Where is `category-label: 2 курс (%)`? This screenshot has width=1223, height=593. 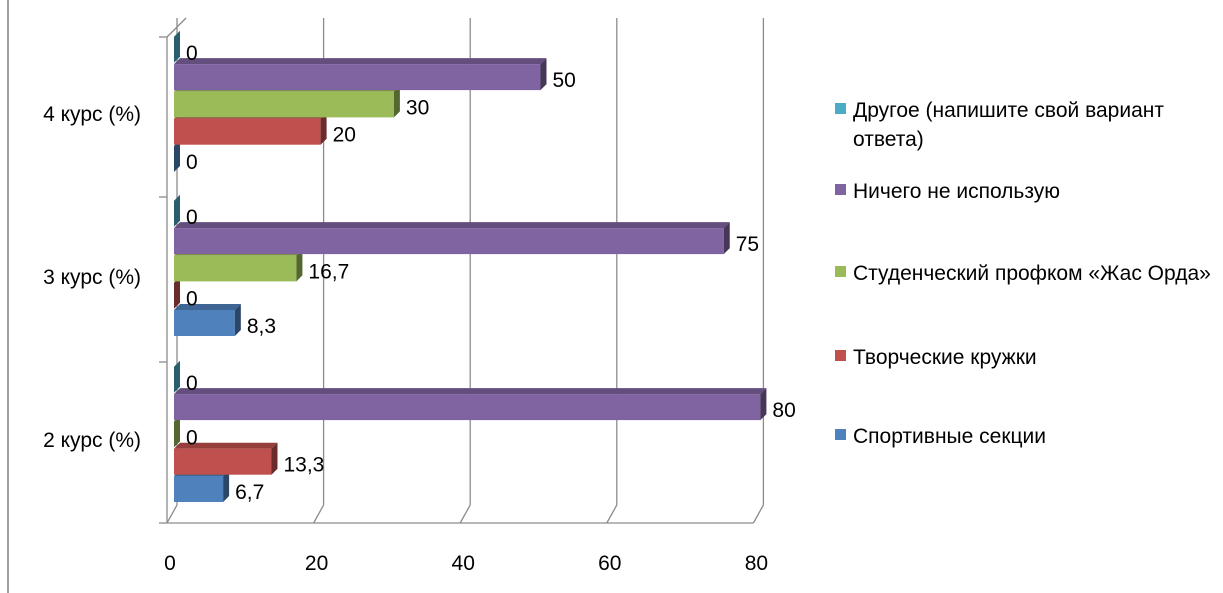
category-label: 2 курс (%) is located at coordinates (92, 440).